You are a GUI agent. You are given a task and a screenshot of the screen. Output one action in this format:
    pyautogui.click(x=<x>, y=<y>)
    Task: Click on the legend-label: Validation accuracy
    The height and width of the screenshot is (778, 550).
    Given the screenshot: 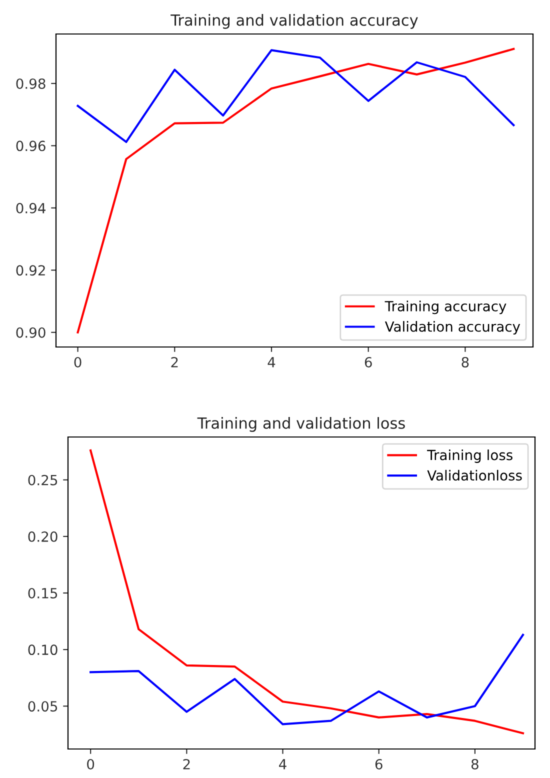 What is the action you would take?
    pyautogui.click(x=452, y=327)
    